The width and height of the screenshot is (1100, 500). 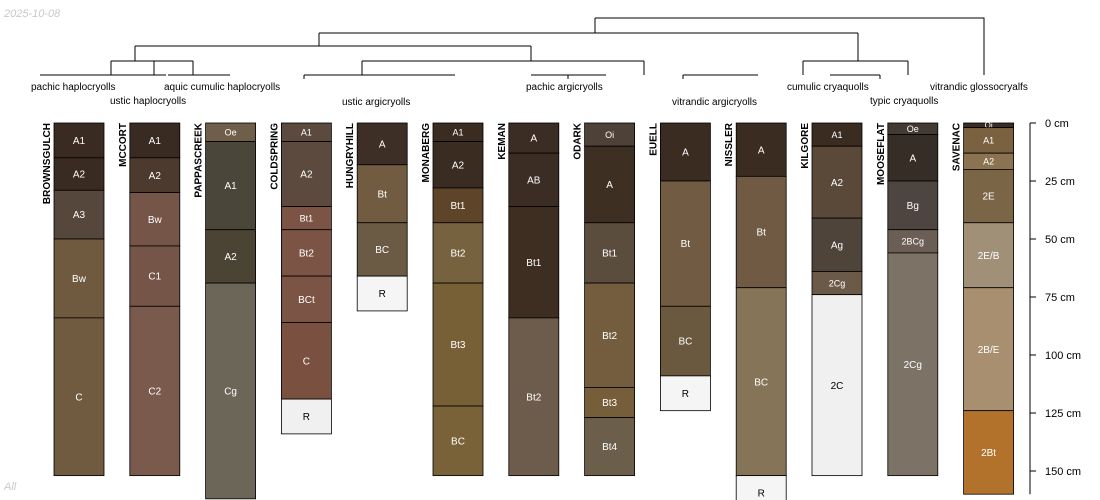 I want to click on horizon-label: Bw, so click(x=155, y=220).